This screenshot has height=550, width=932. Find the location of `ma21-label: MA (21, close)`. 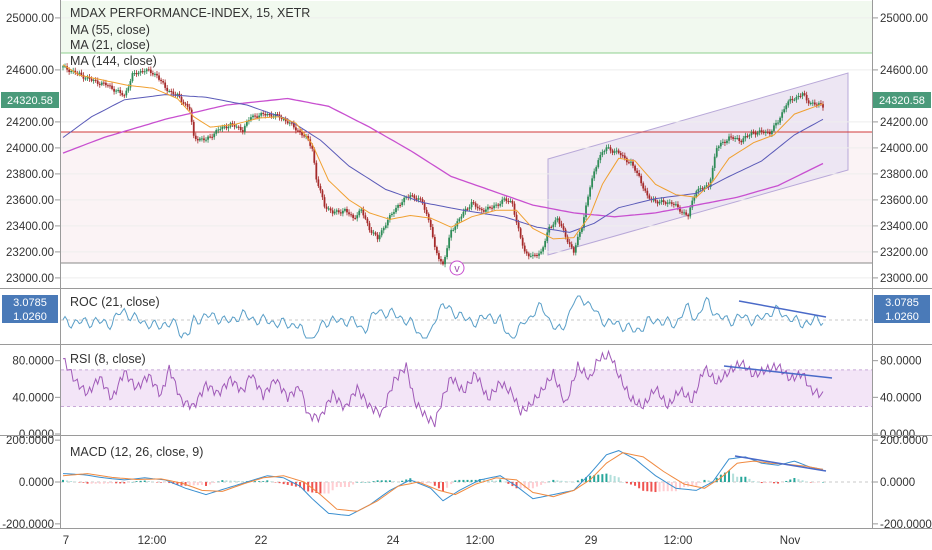

ma21-label: MA (21, close) is located at coordinates (110, 45).